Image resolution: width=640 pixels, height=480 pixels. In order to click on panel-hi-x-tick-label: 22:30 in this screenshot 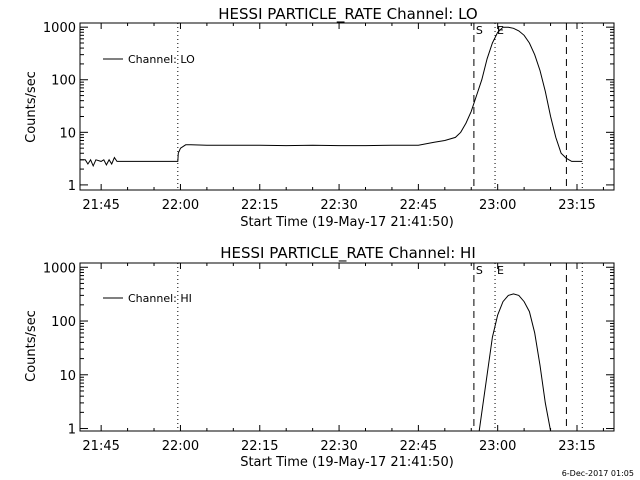, I will do `click(338, 446)`.